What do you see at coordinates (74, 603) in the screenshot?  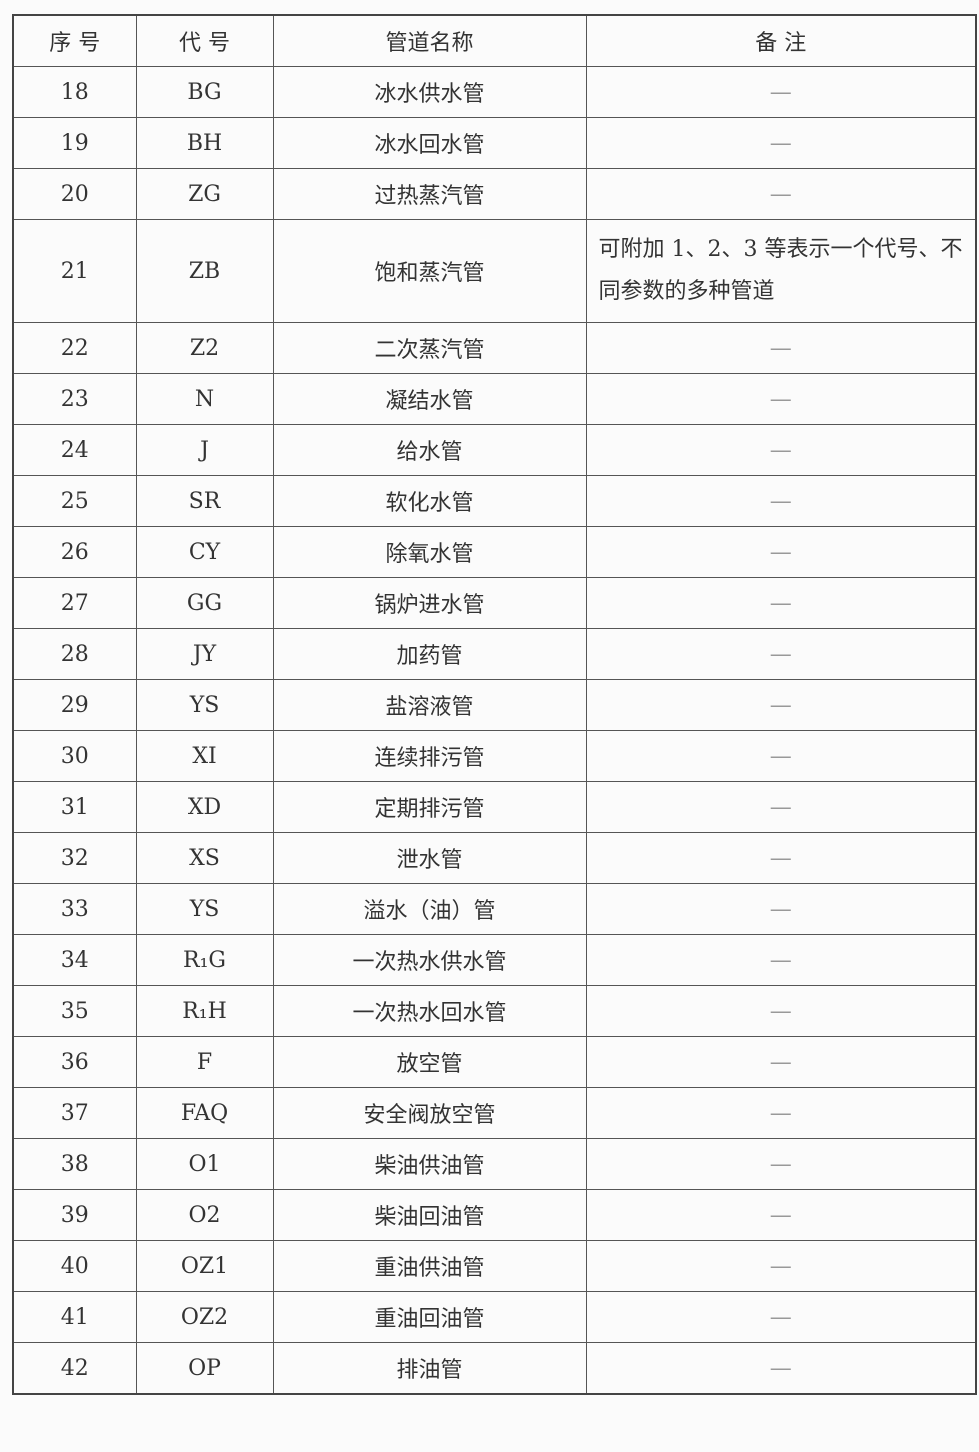 I see `row-number: 27` at bounding box center [74, 603].